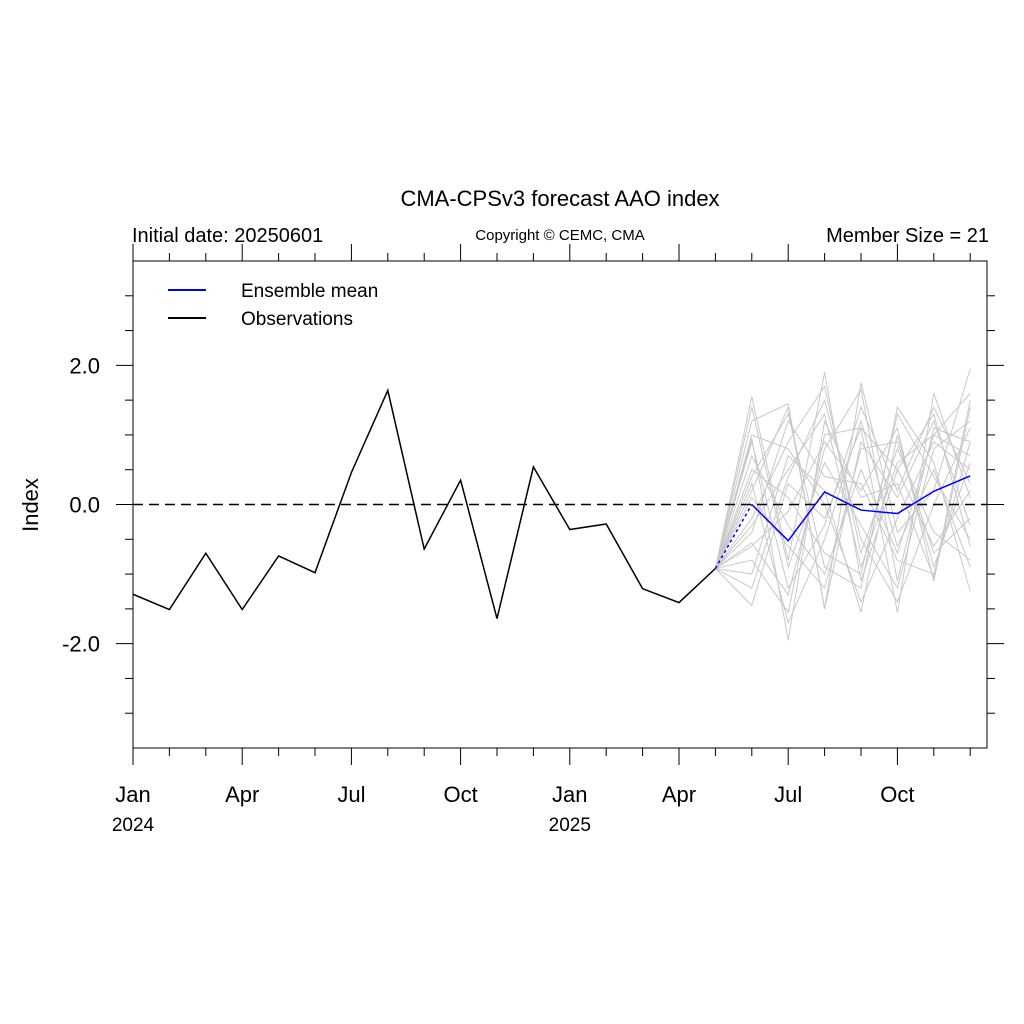  I want to click on copyright-label: Copyright © CEMC, CMA, so click(559, 235).